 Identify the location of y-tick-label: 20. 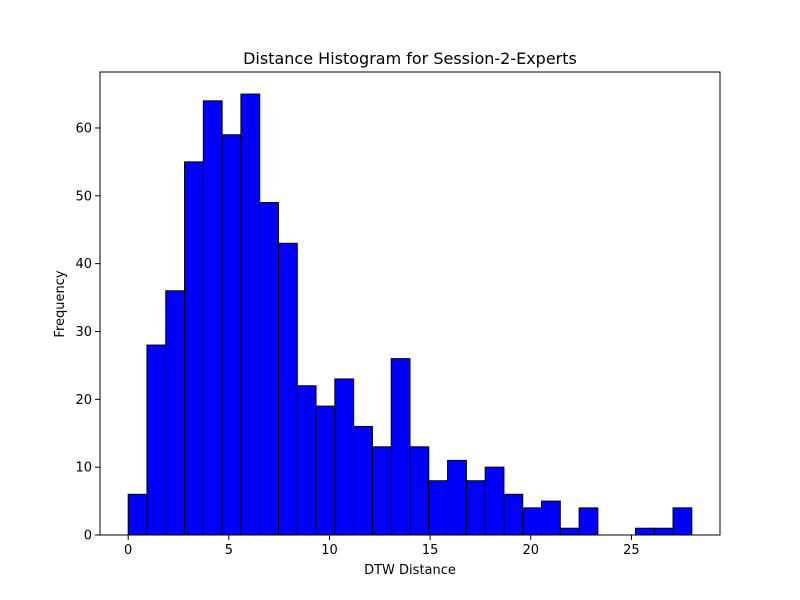
(83, 400).